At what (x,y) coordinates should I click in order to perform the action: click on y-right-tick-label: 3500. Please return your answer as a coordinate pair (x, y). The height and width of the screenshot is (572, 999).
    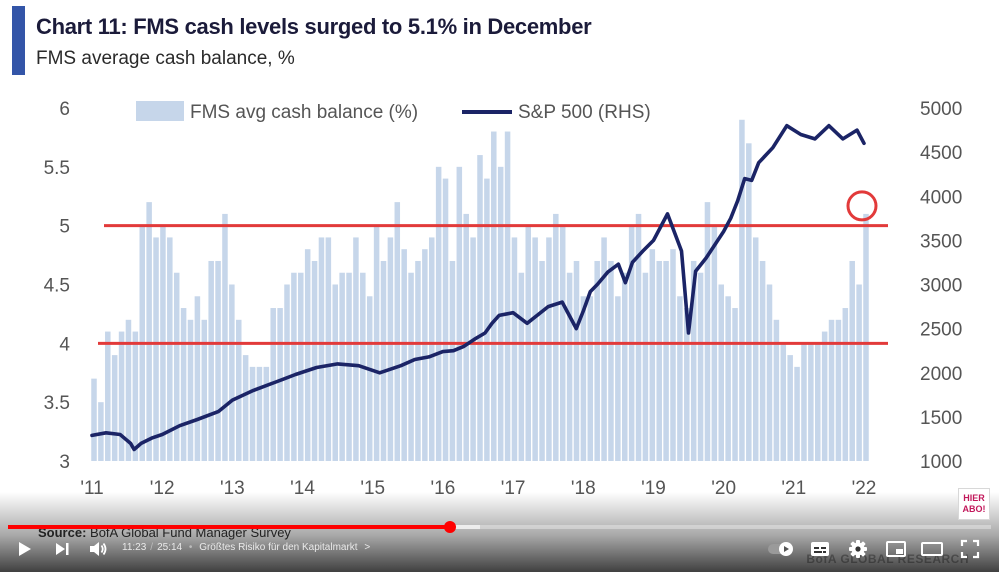
    Looking at the image, I should click on (941, 241).